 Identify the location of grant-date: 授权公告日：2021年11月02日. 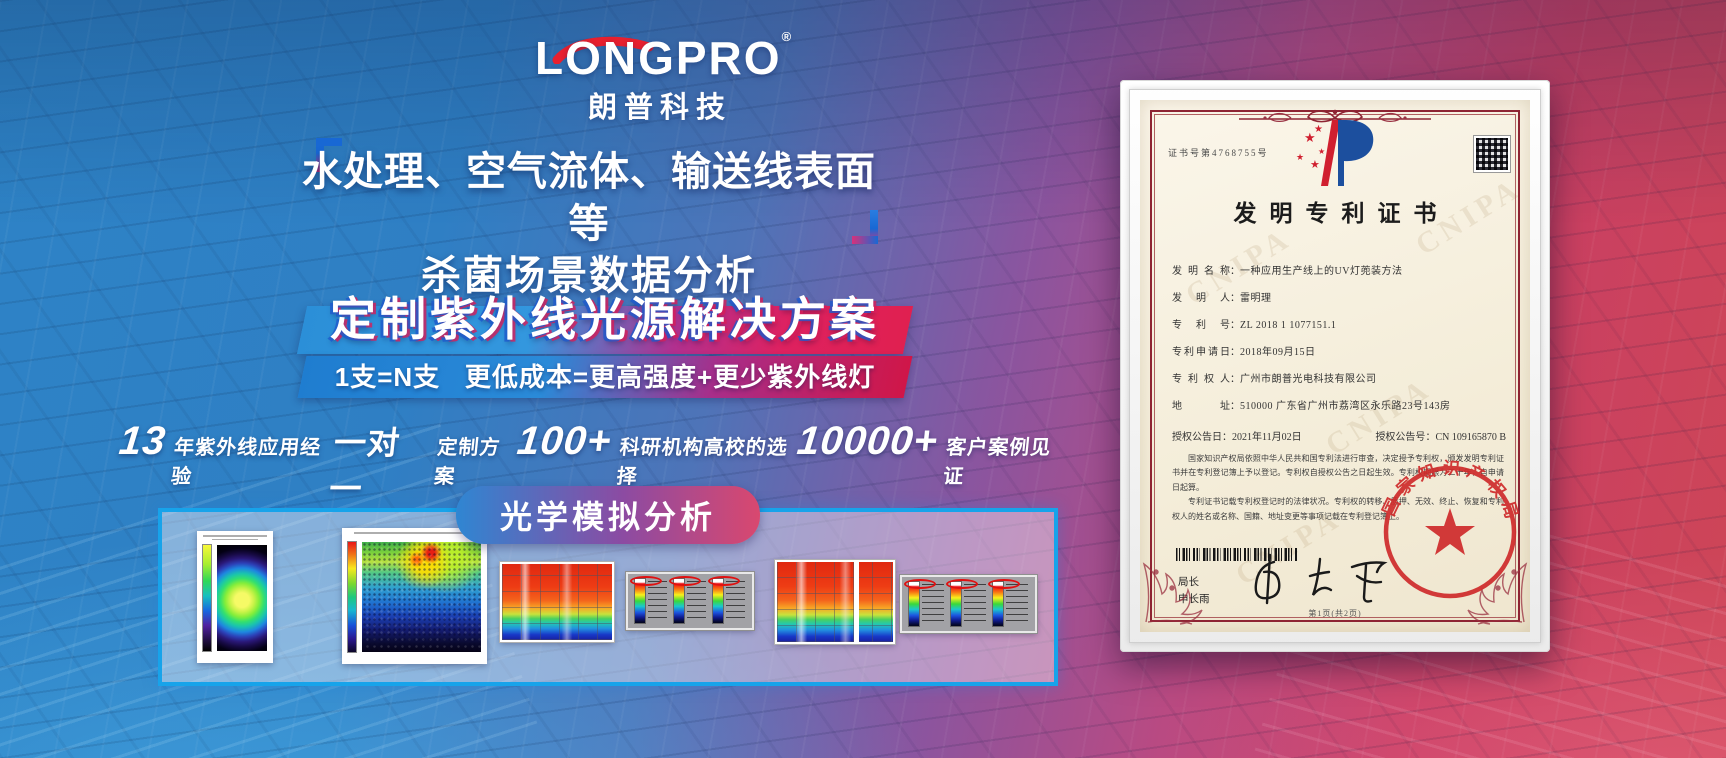
(1237, 435).